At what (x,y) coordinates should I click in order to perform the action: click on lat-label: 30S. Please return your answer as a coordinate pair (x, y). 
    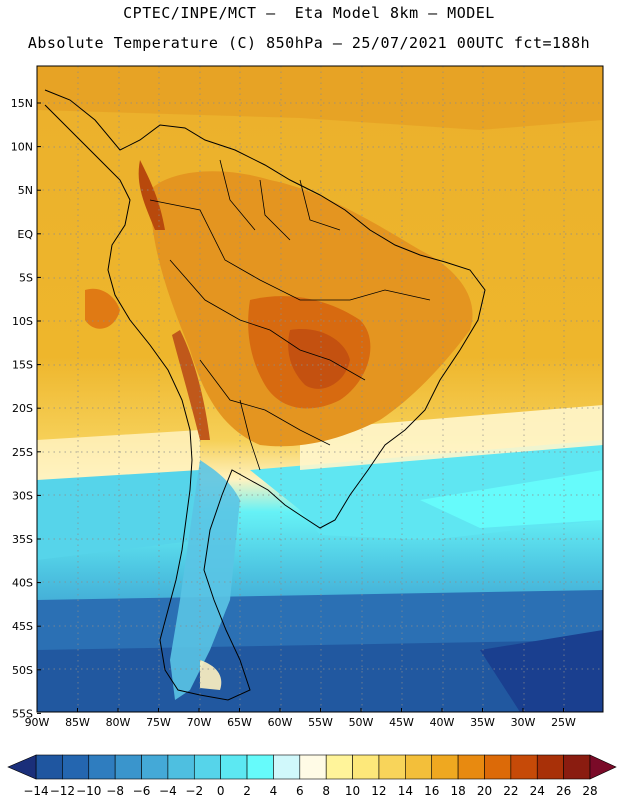
    Looking at the image, I should click on (22, 495).